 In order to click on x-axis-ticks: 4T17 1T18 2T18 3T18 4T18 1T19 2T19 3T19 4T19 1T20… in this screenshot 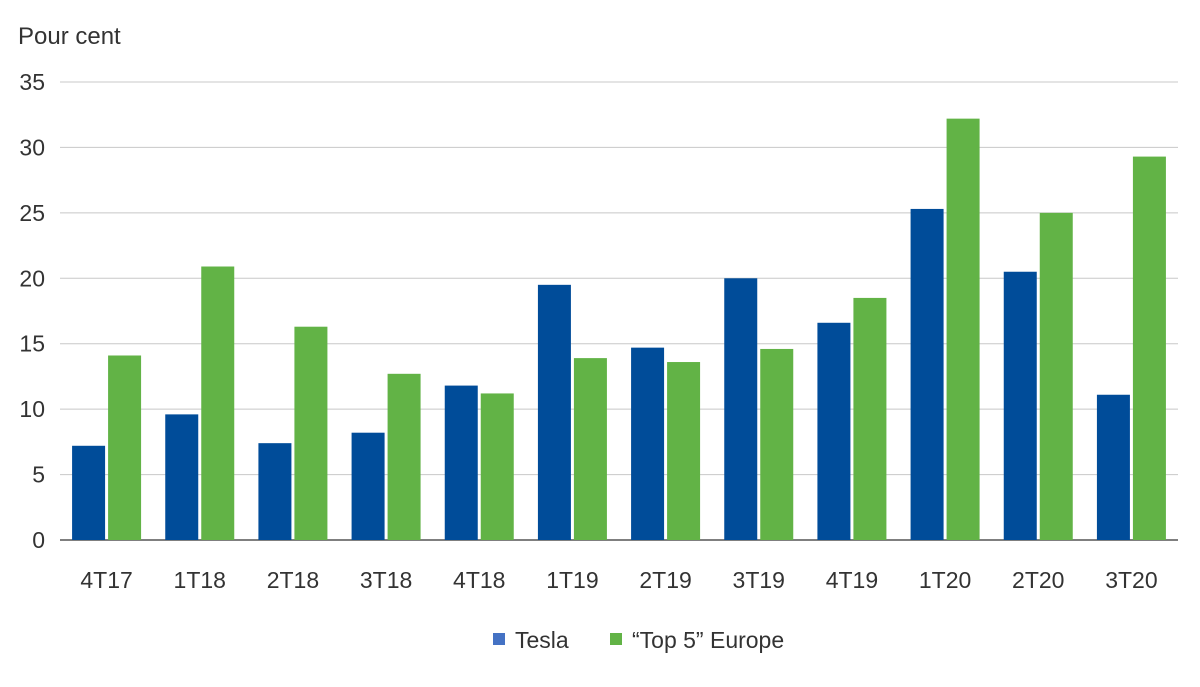, I will do `click(618, 580)`.